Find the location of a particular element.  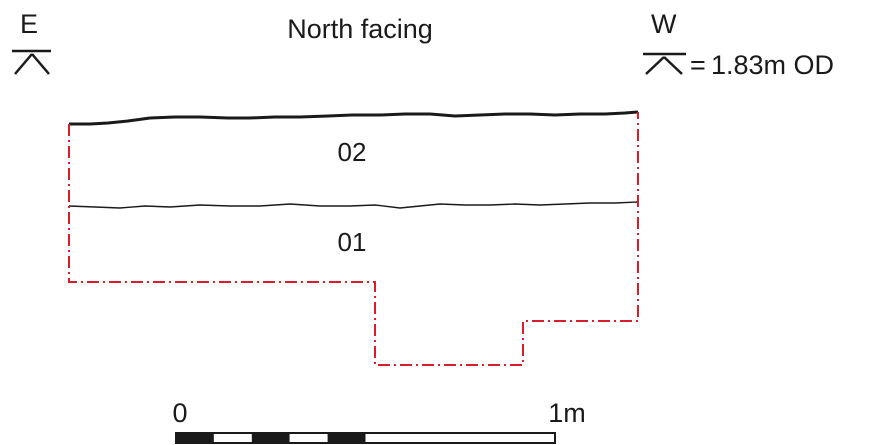

layer-label-02: 02 is located at coordinates (352, 152).